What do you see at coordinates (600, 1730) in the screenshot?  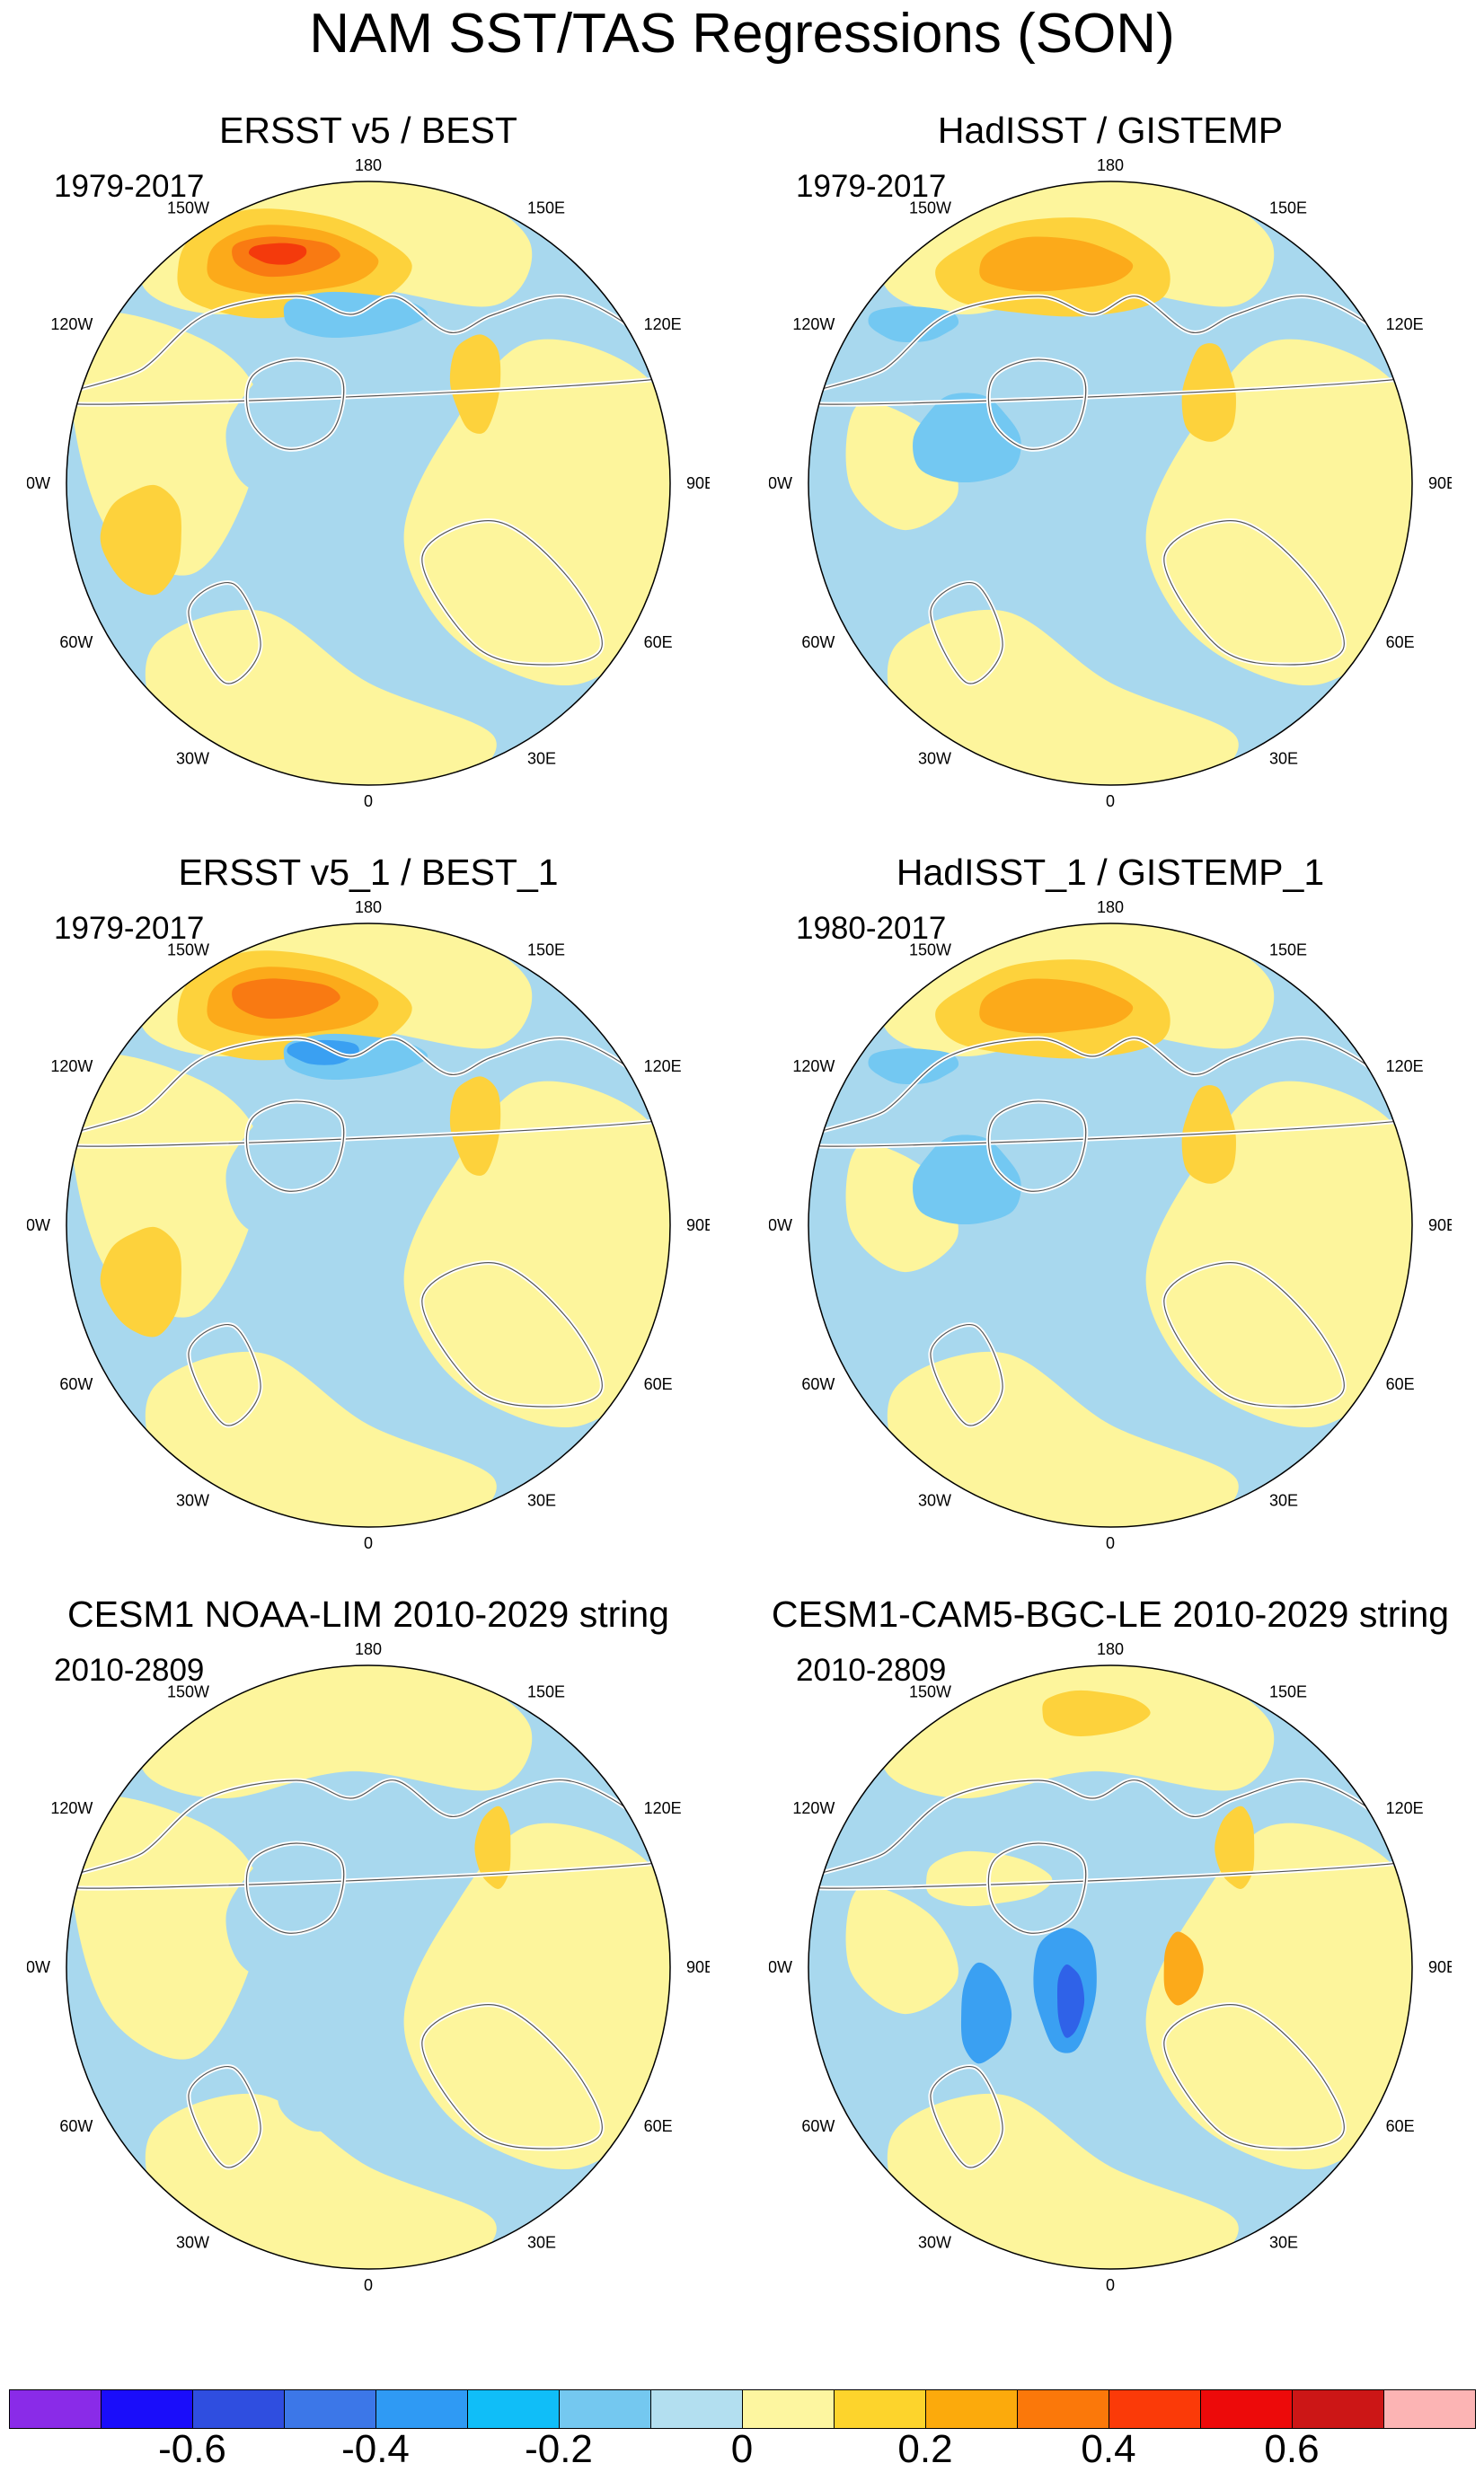 I see `kamchatka-warm` at bounding box center [600, 1730].